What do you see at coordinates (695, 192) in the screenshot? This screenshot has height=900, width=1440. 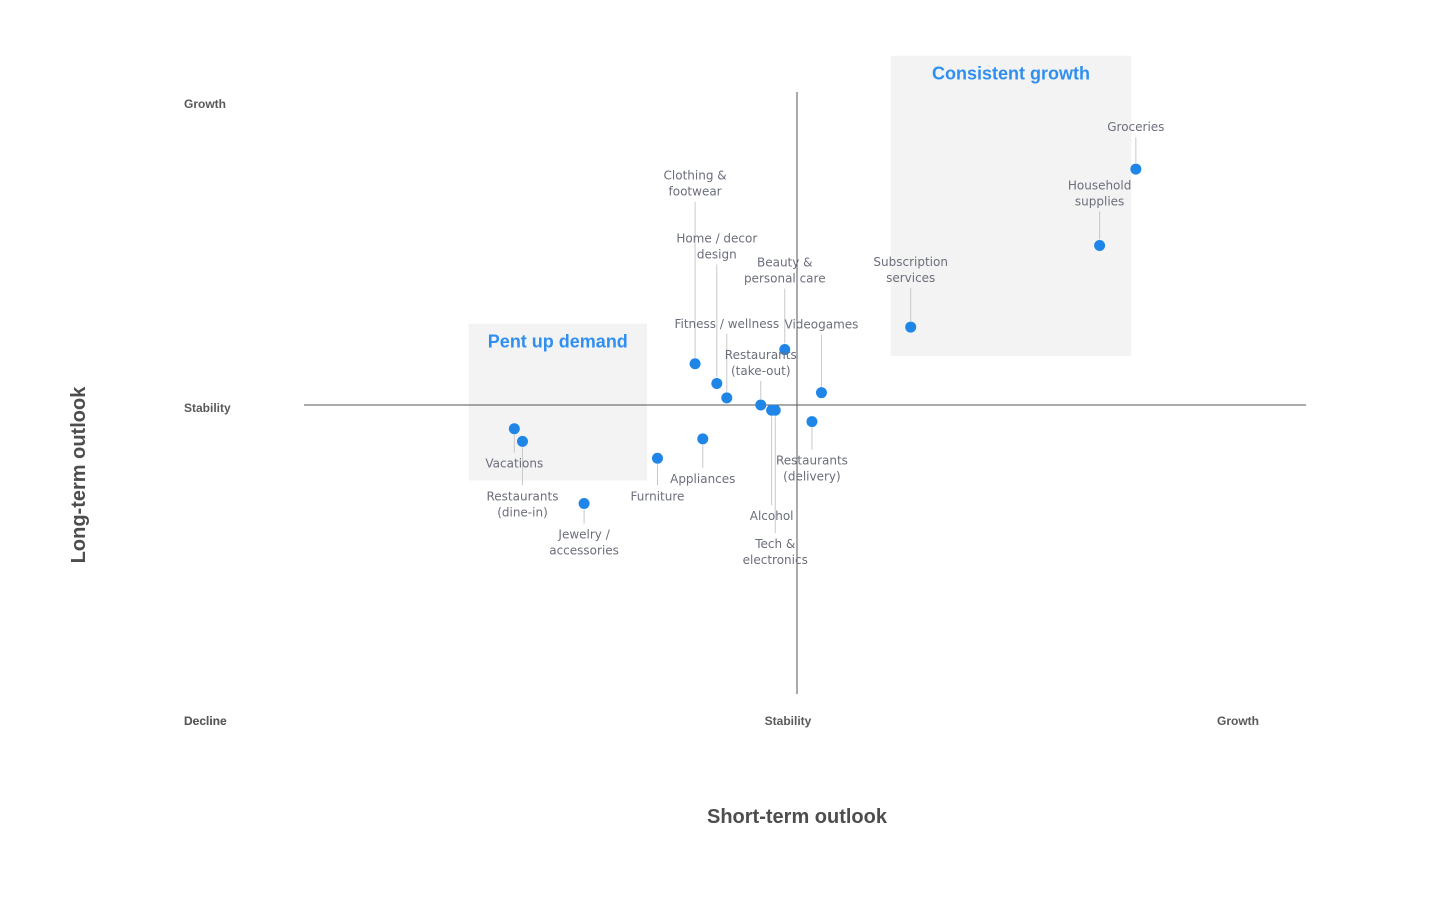 I see `point-label-line: footwear` at bounding box center [695, 192].